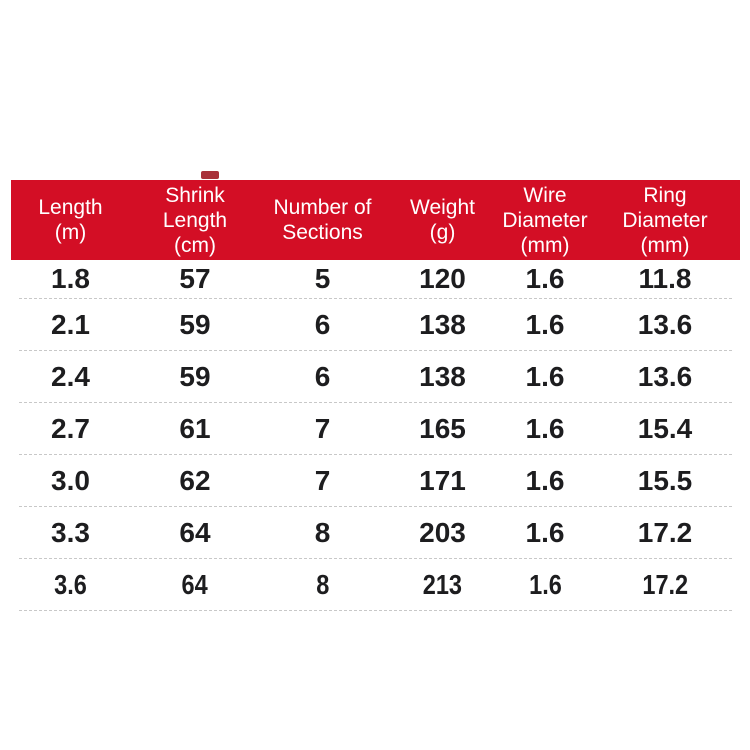 This screenshot has height=750, width=750. I want to click on table-row: 3.6 64 8 213 1.6 17.2, so click(375, 584).